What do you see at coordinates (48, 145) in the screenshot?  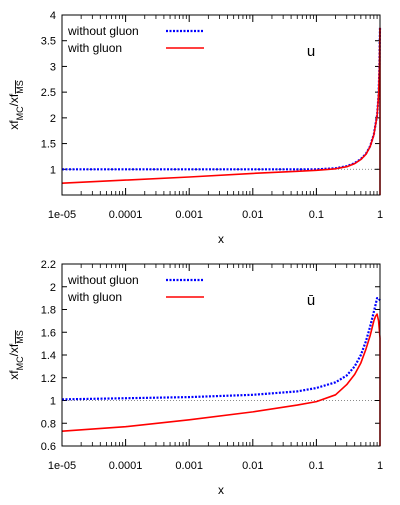 I see `y-tick-label: 1.5` at bounding box center [48, 145].